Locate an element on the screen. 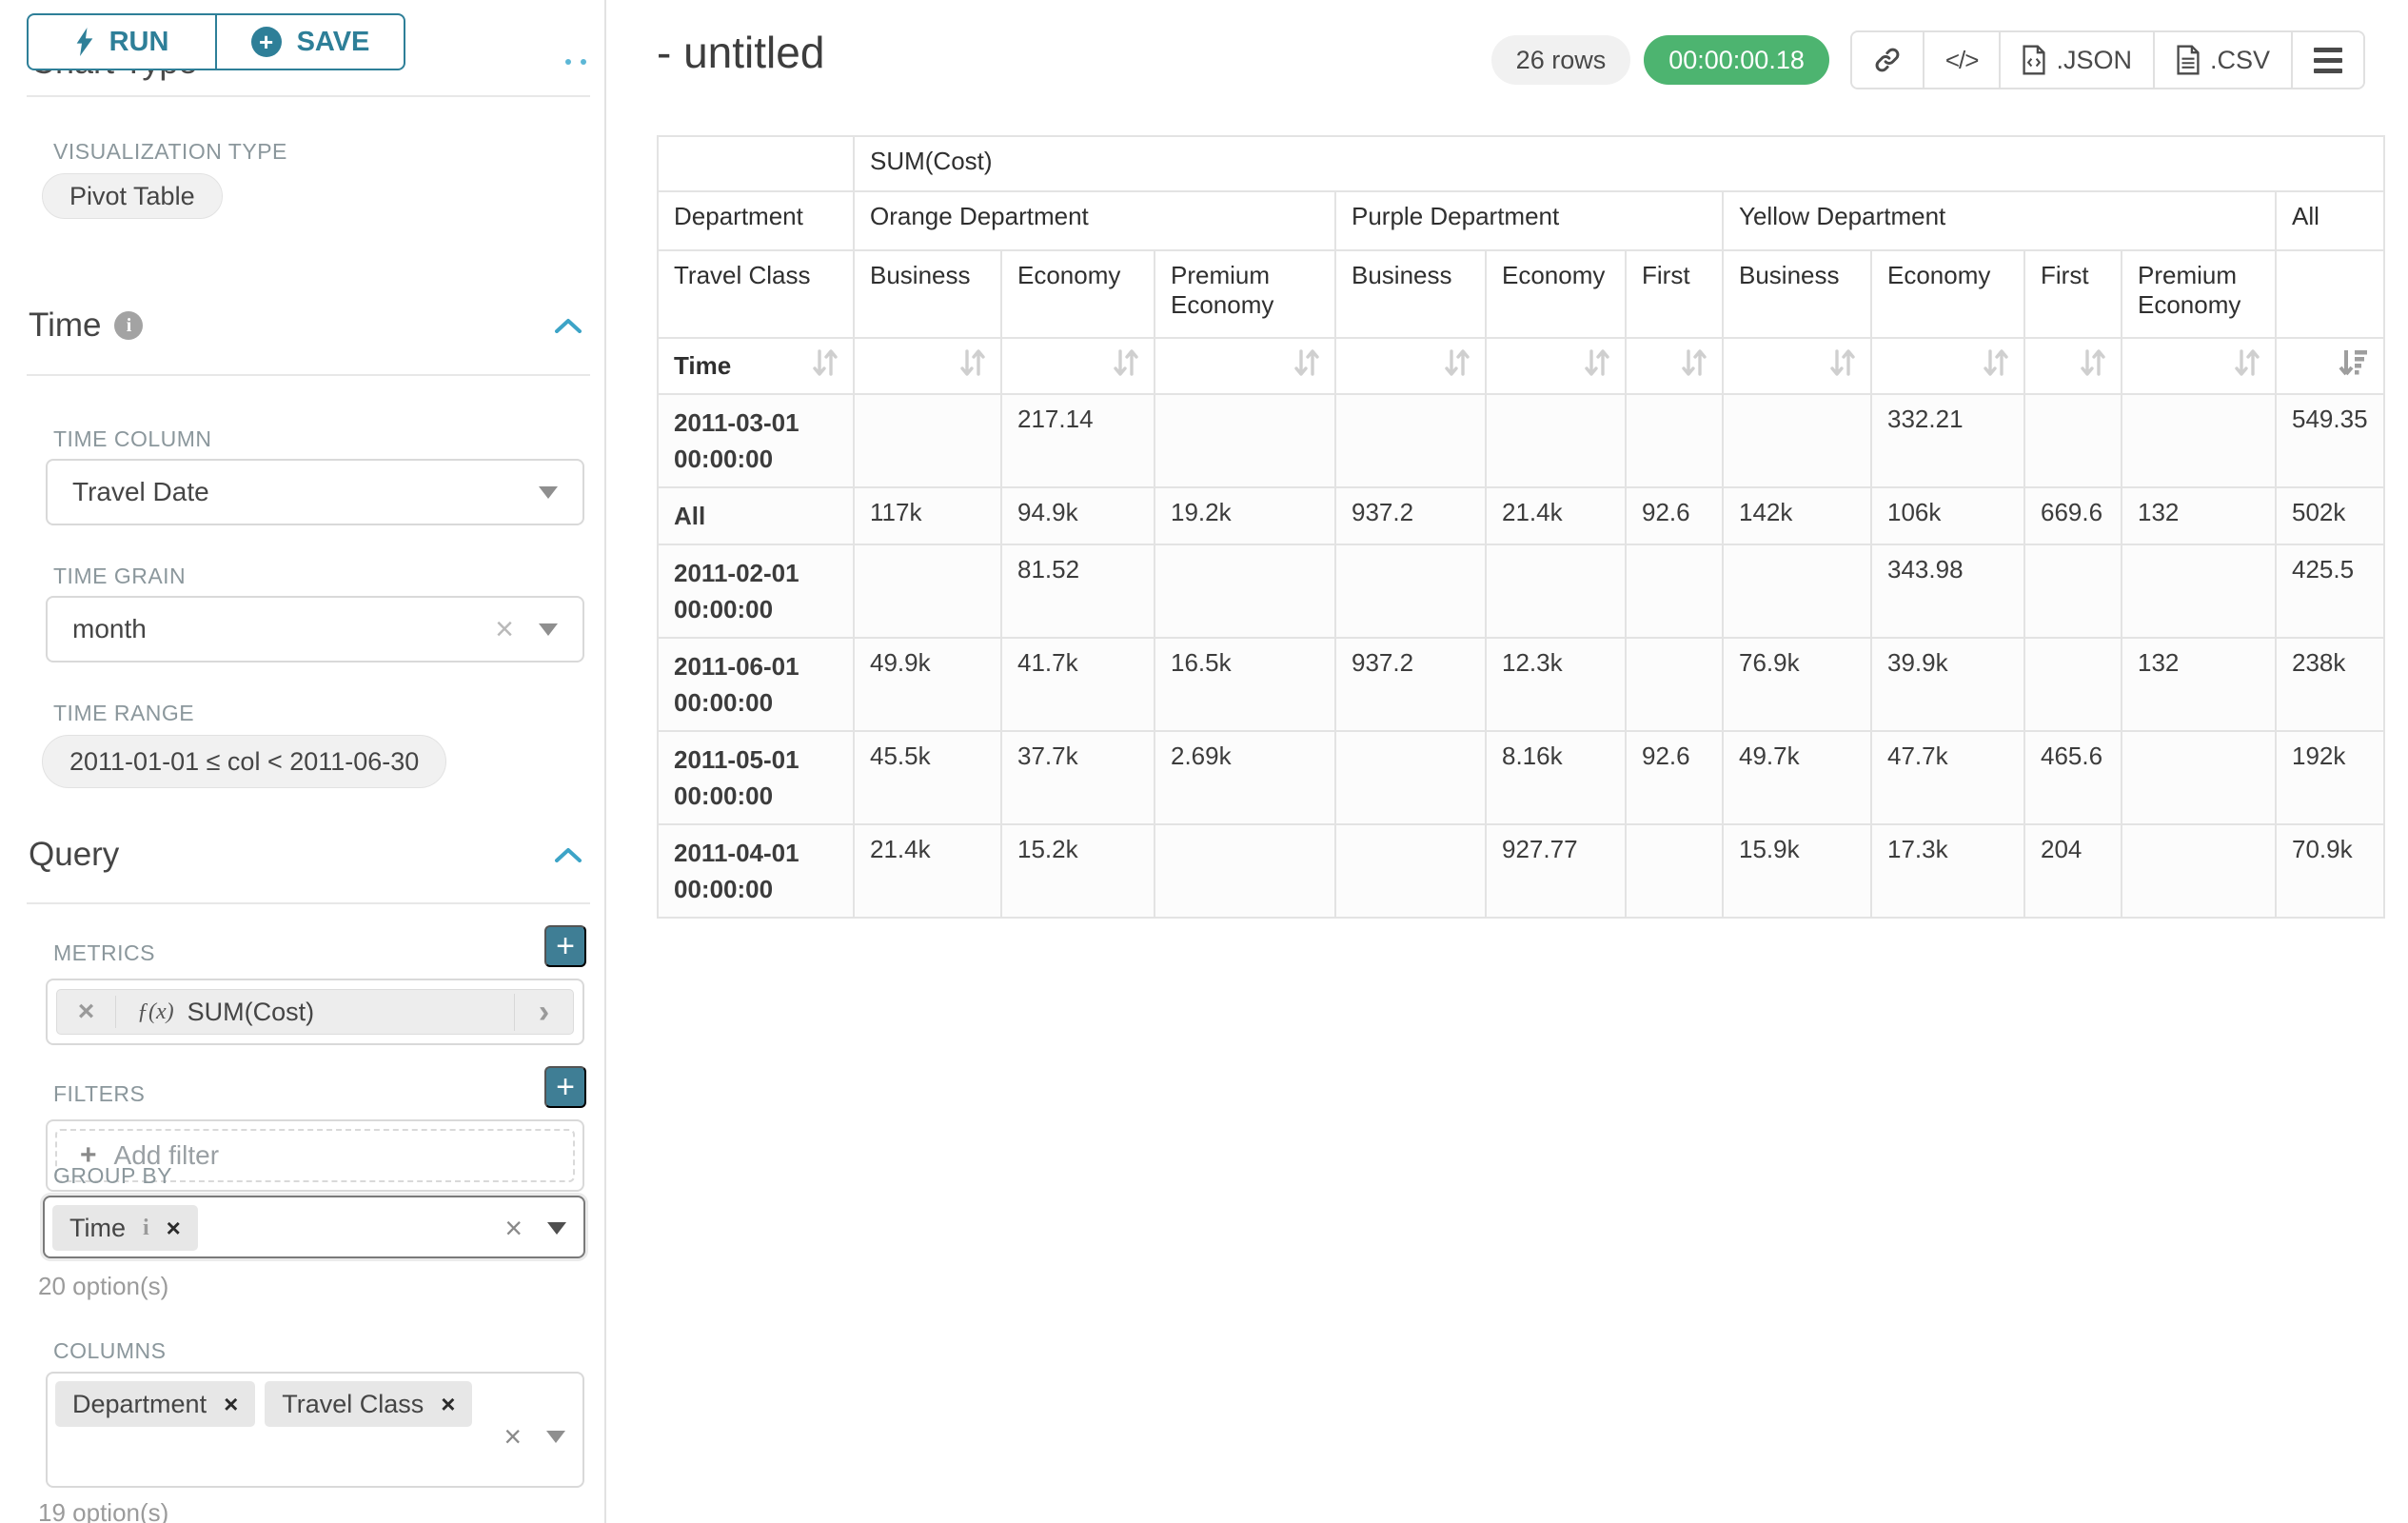  department-group-header: All is located at coordinates (2330, 221).